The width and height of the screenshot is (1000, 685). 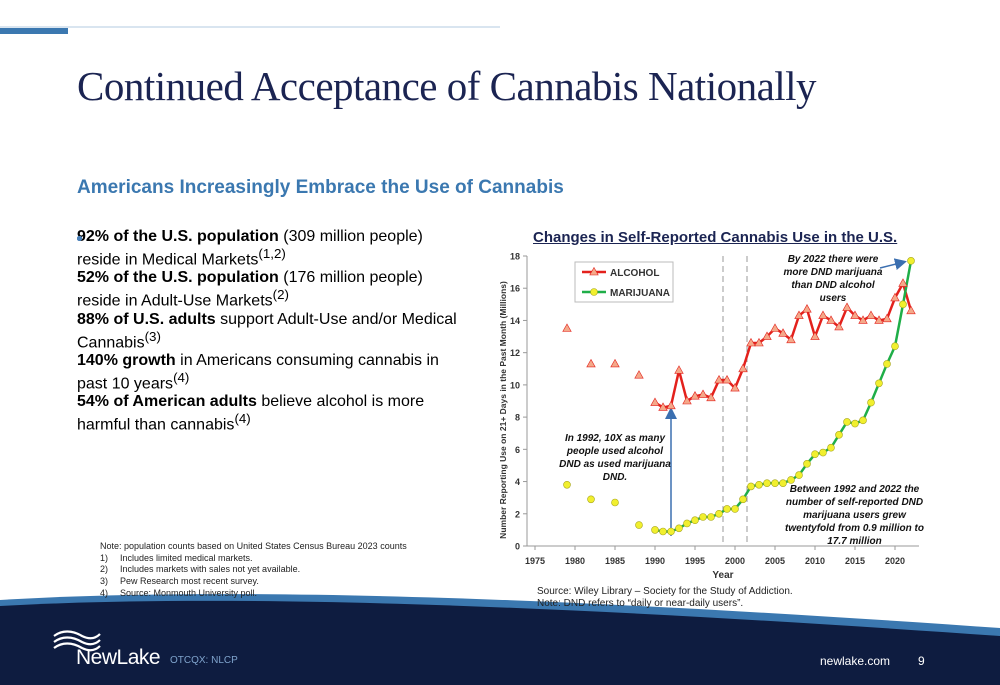 What do you see at coordinates (515, 385) in the screenshot?
I see `y-tick-label: 10` at bounding box center [515, 385].